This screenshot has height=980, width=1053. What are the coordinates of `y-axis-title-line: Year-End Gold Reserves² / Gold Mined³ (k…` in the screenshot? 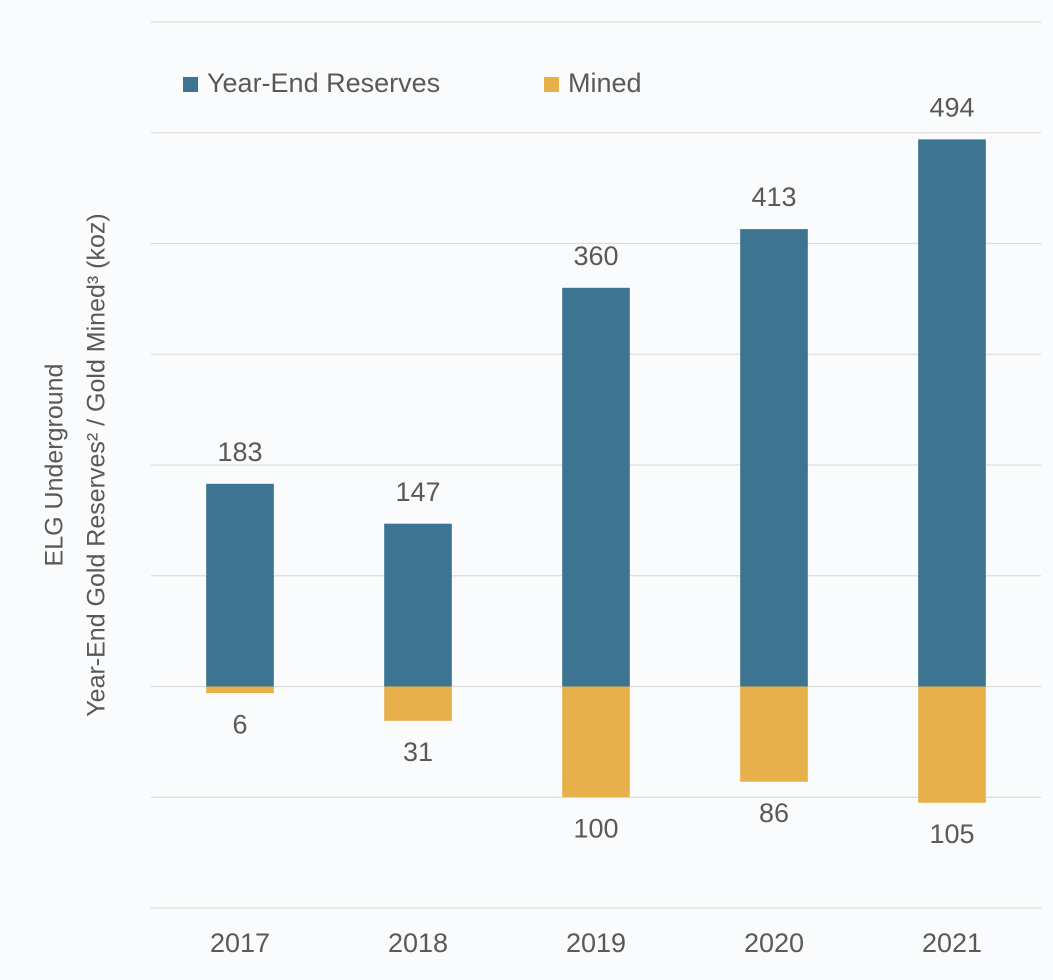 It's located at (97, 464).